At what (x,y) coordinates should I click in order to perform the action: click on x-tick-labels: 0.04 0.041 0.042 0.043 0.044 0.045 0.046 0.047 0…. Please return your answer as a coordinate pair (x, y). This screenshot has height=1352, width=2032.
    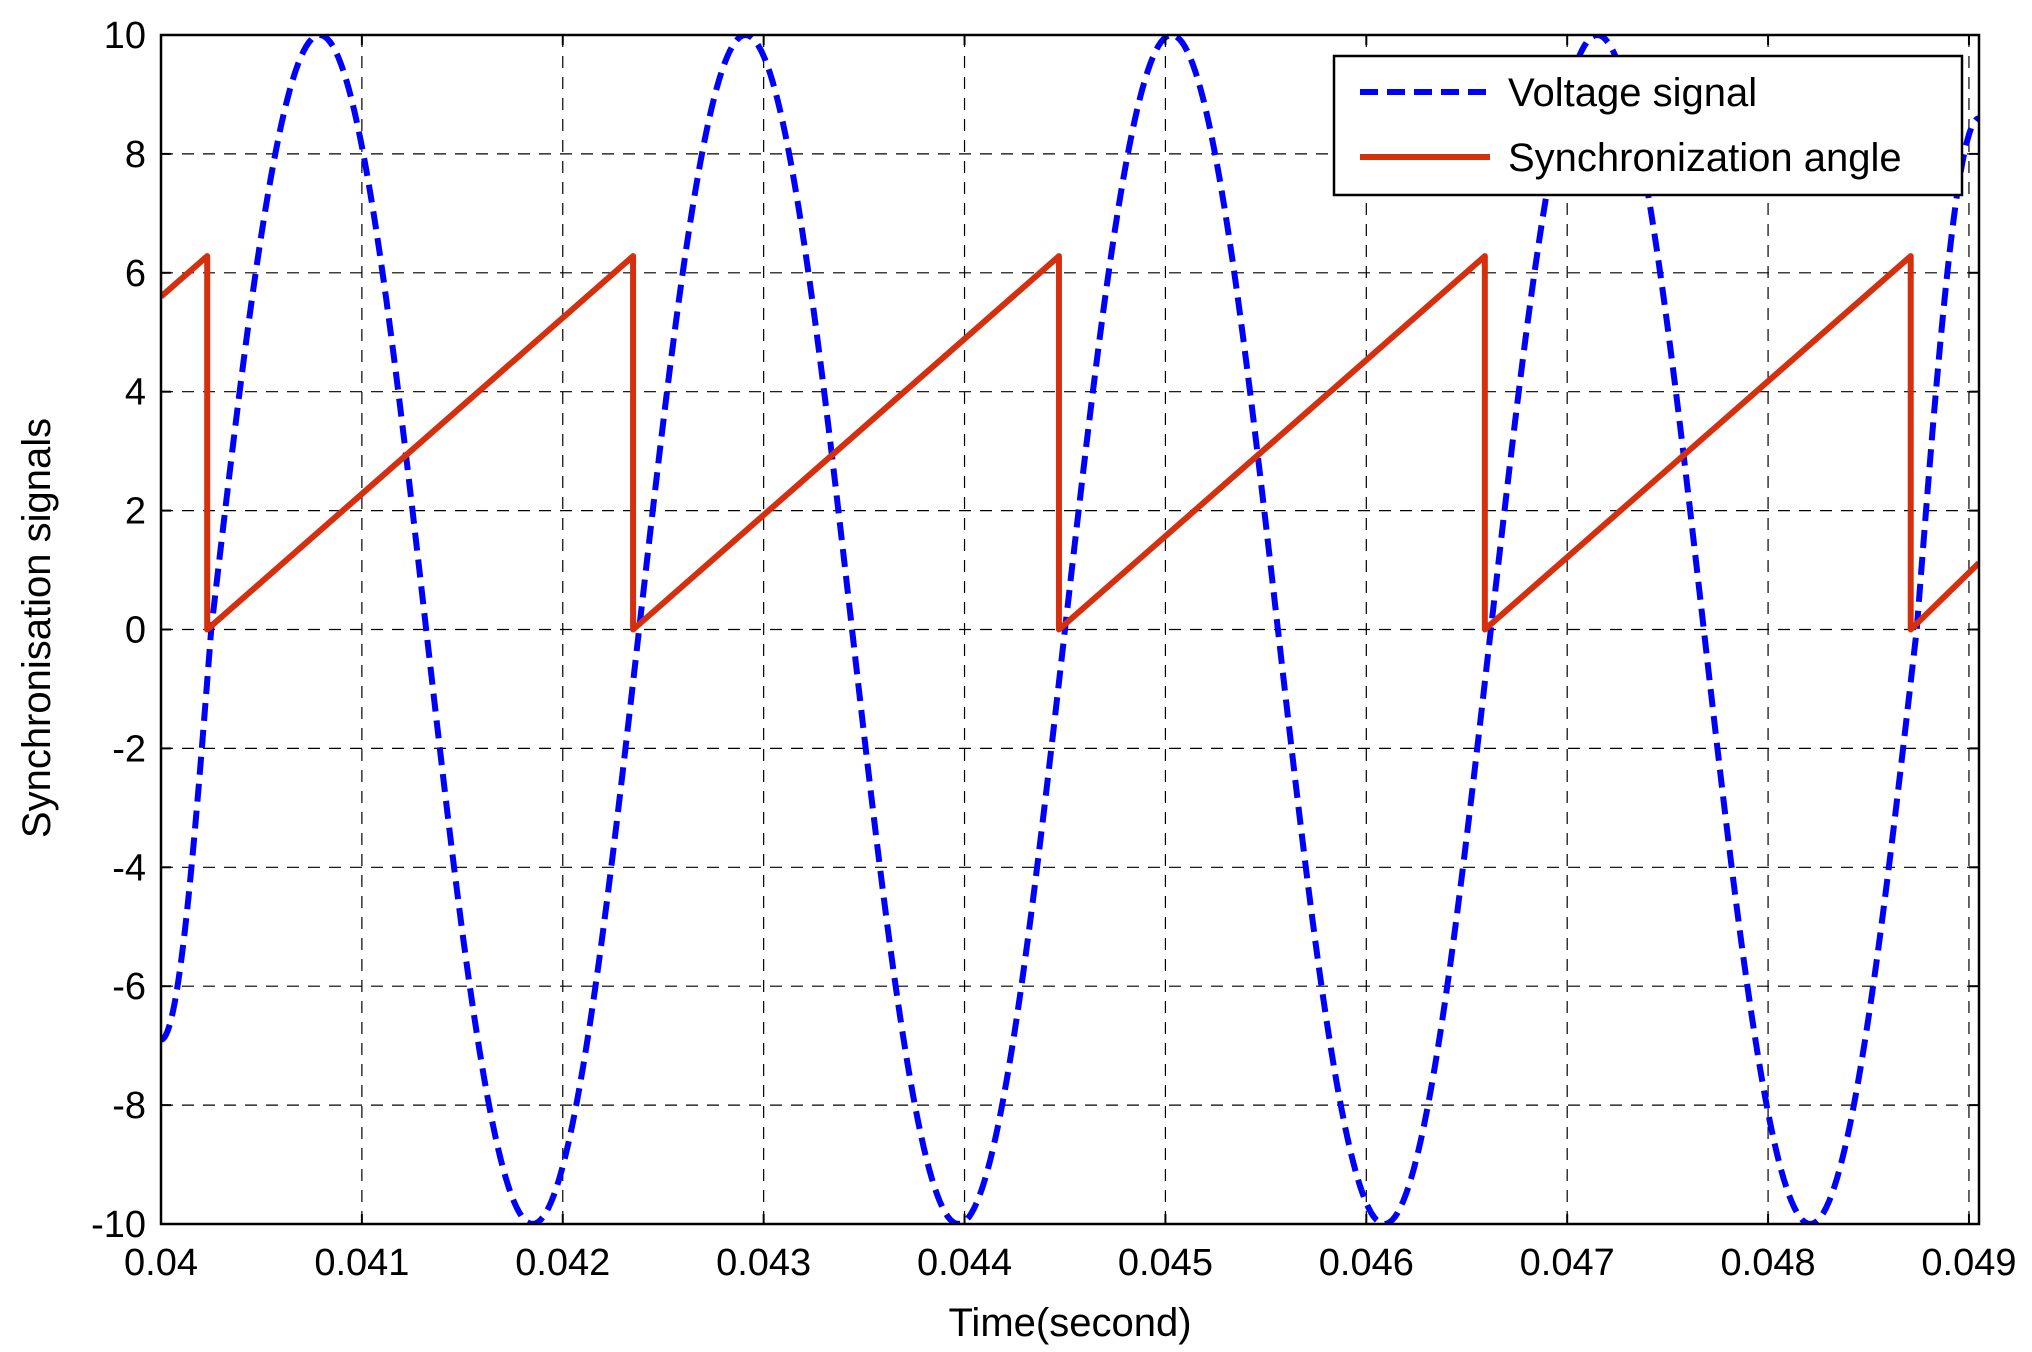
    Looking at the image, I should click on (1070, 1263).